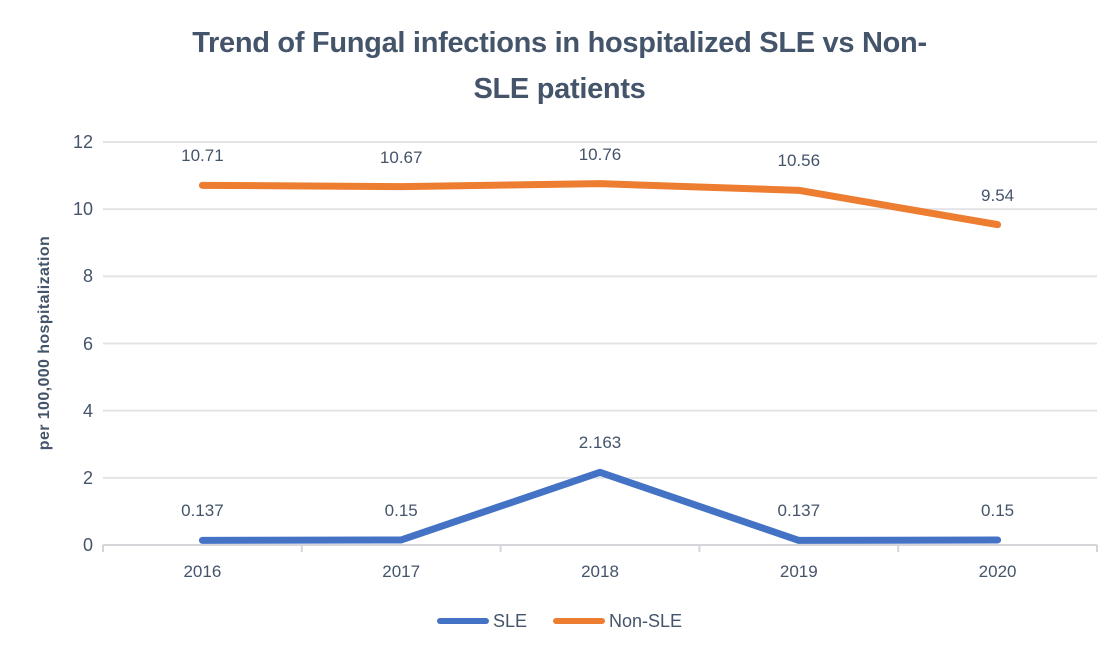 This screenshot has height=654, width=1119. Describe the element at coordinates (600, 204) in the screenshot. I see `non-sle-series-line` at that location.